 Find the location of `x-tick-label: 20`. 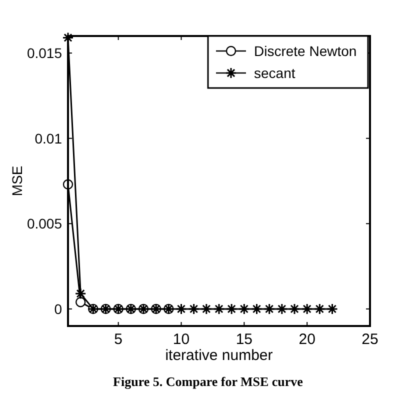

x-tick-label: 20 is located at coordinates (307, 339).